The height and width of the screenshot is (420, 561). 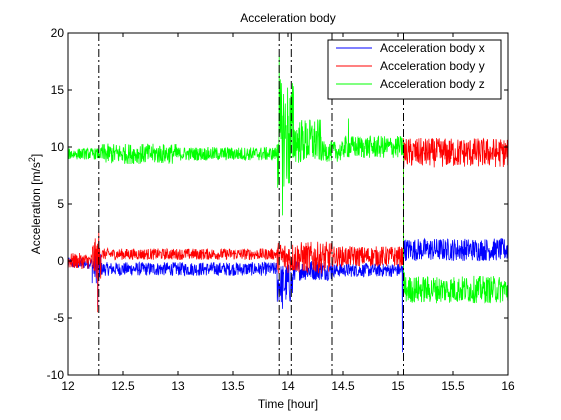 What do you see at coordinates (233, 386) in the screenshot?
I see `x-tick-label: 13.5` at bounding box center [233, 386].